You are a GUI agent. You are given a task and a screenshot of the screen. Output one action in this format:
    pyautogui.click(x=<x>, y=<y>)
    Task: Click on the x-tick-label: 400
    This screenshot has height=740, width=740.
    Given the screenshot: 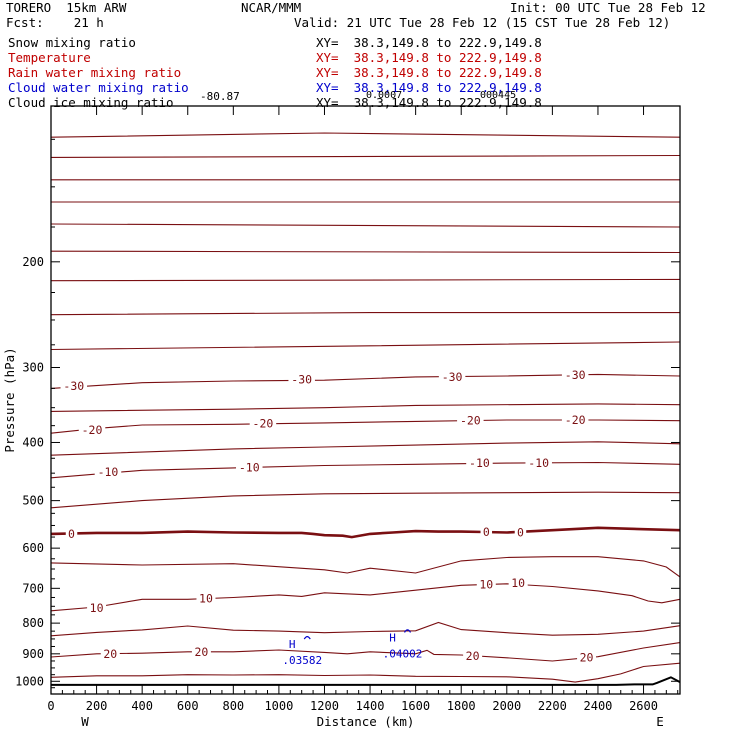 What is the action you would take?
    pyautogui.click(x=142, y=706)
    